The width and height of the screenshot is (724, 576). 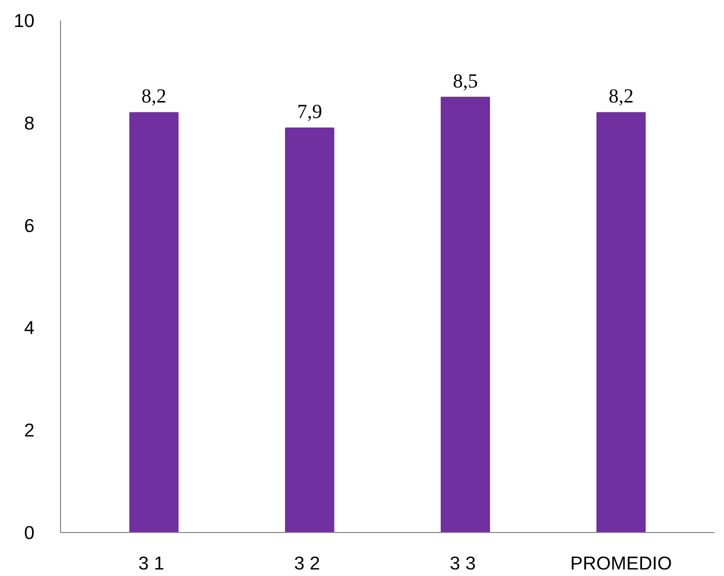 What do you see at coordinates (29, 225) in the screenshot?
I see `y-tick-label: 6` at bounding box center [29, 225].